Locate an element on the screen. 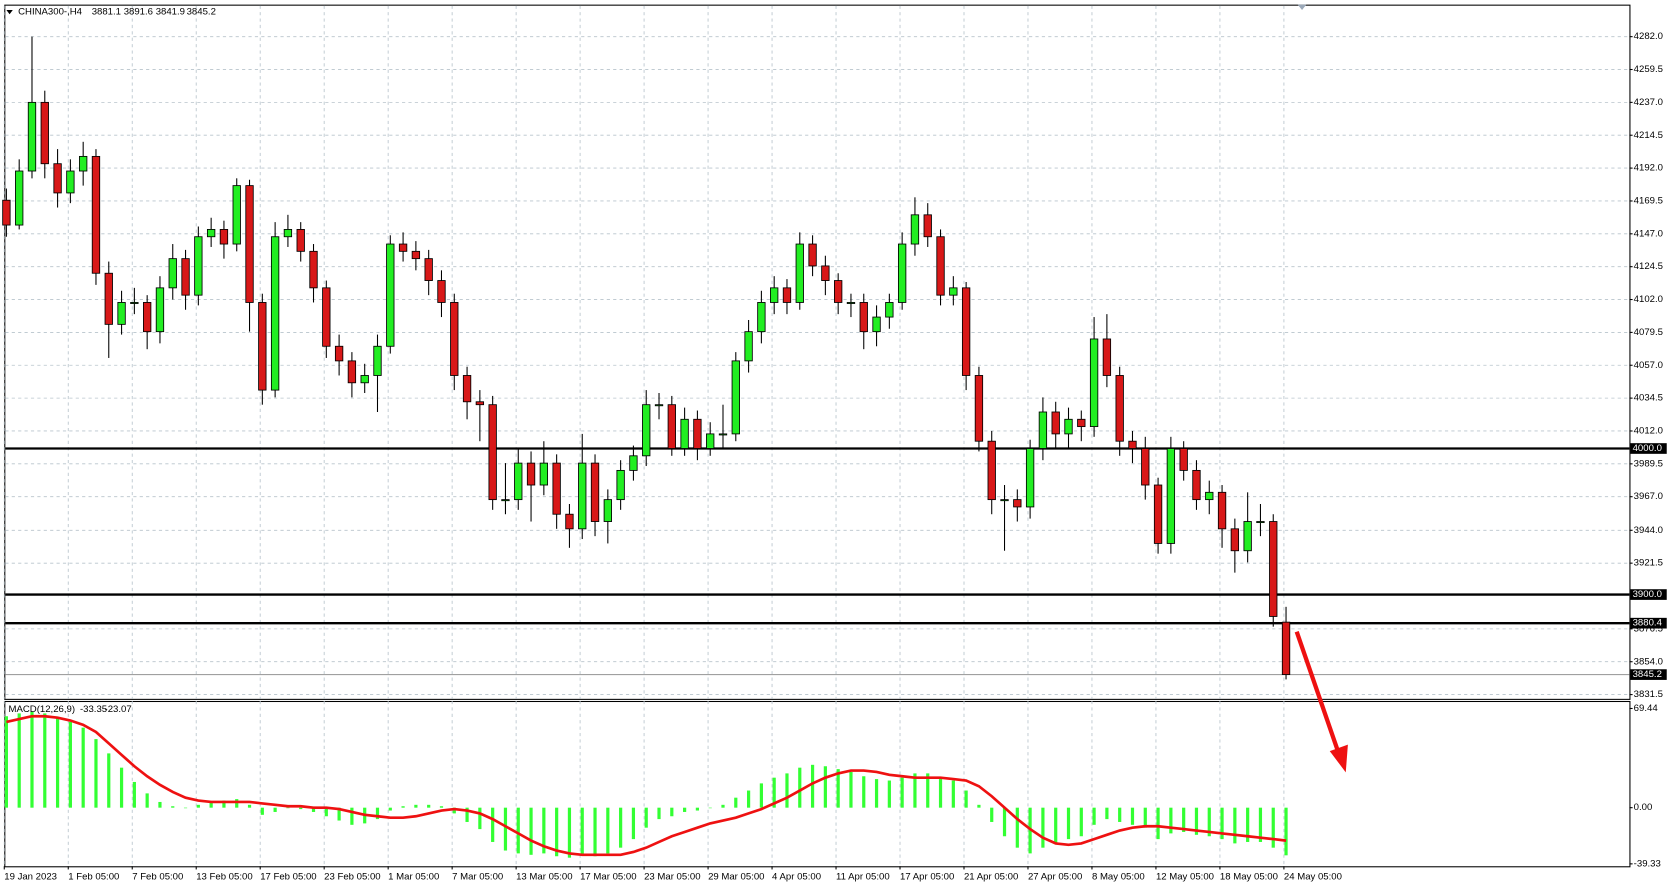  y-tick-label: 4192.0 is located at coordinates (1648, 168).